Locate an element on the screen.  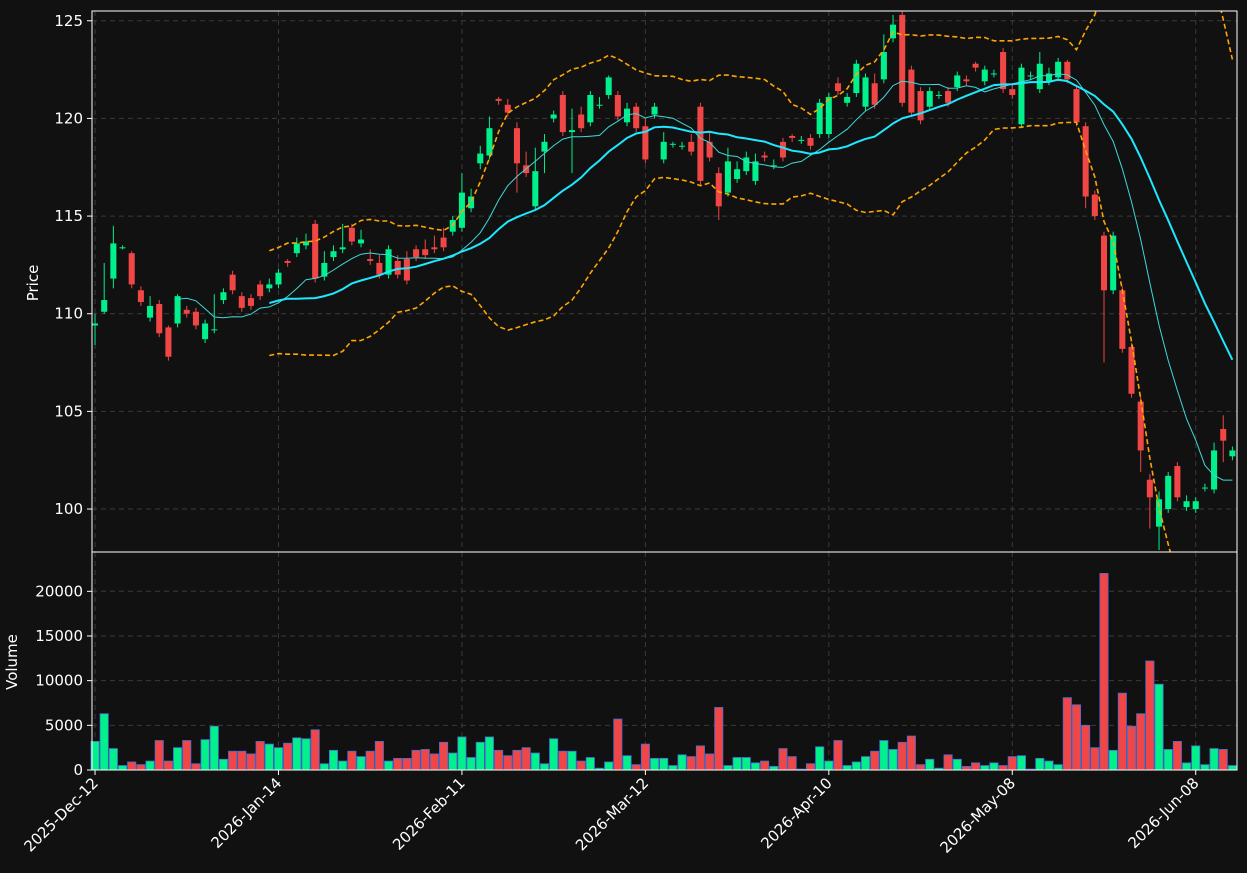
y-tick-label: 125 is located at coordinates (68, 21).